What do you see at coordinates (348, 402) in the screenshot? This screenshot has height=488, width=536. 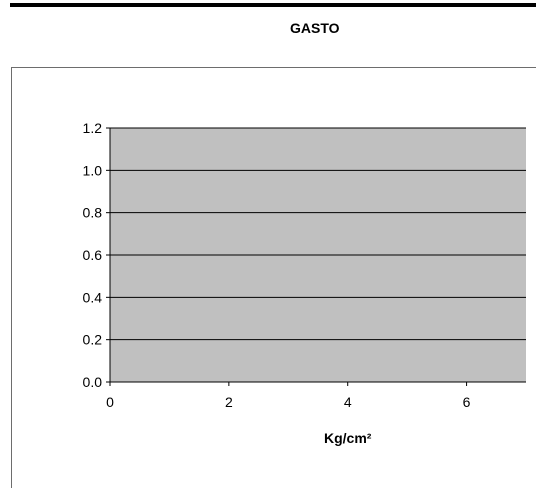 I see `x-tick-label: 4` at bounding box center [348, 402].